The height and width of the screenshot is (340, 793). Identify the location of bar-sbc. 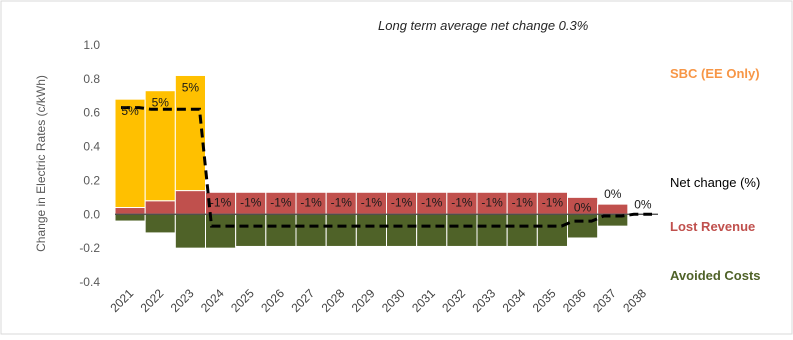
(130, 153).